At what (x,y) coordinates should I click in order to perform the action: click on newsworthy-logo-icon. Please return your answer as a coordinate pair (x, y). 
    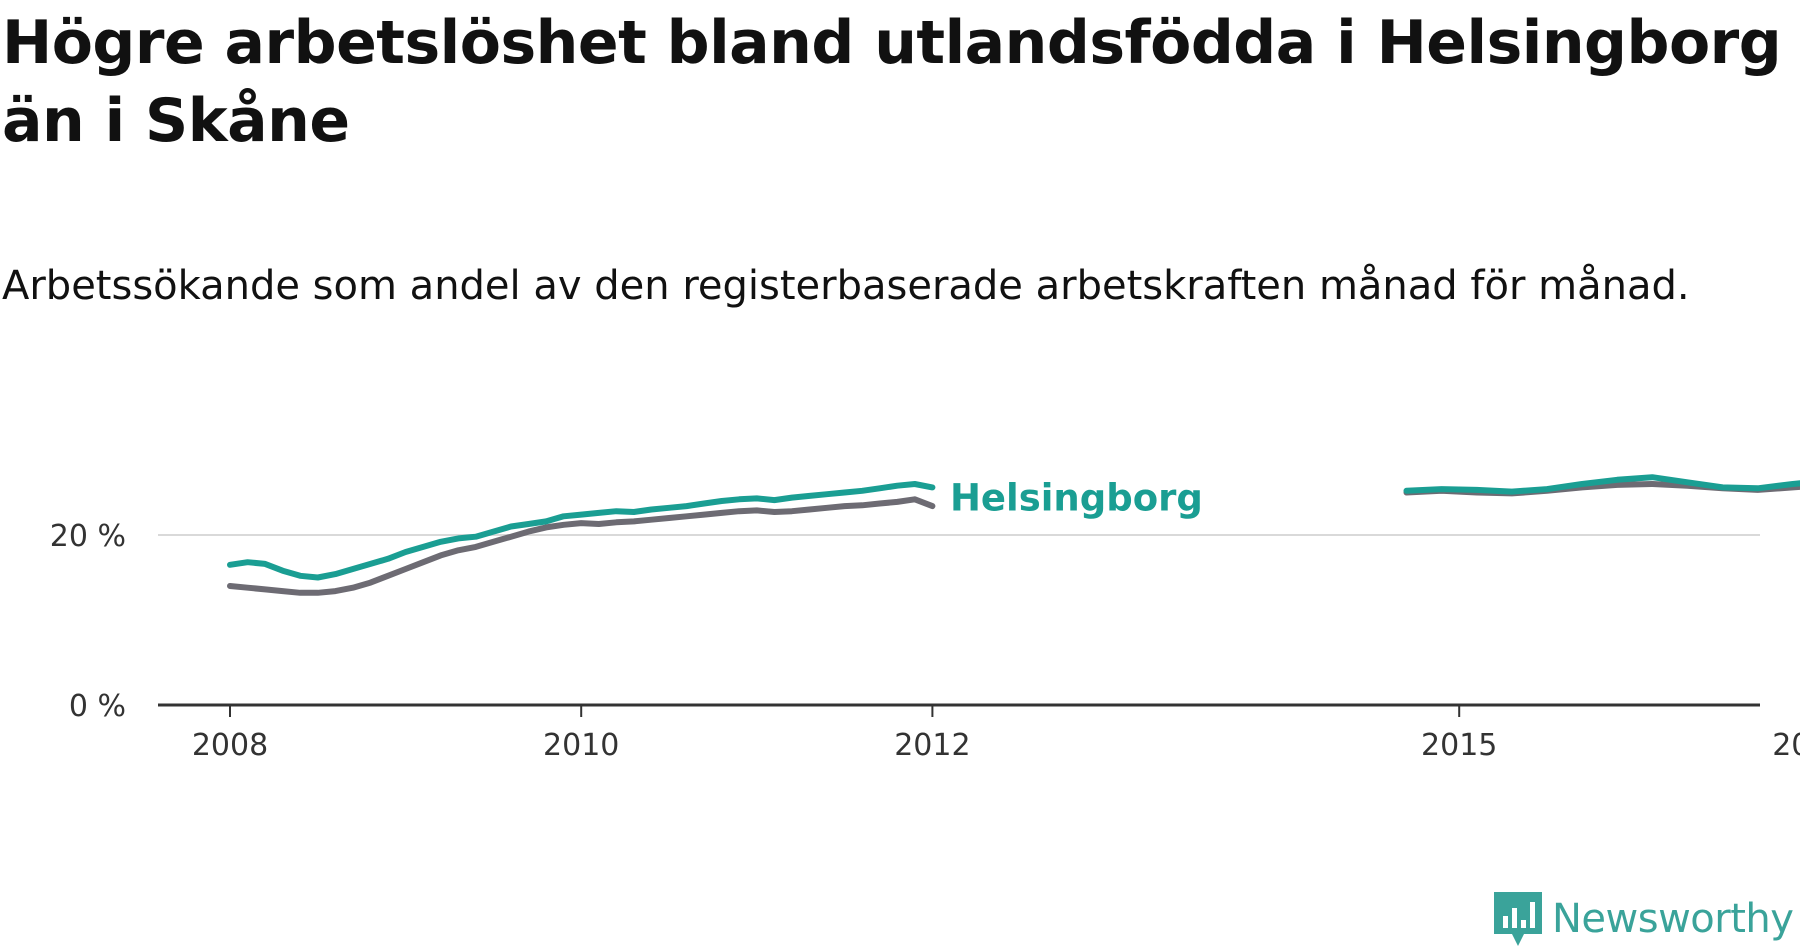
    Looking at the image, I should click on (1518, 919).